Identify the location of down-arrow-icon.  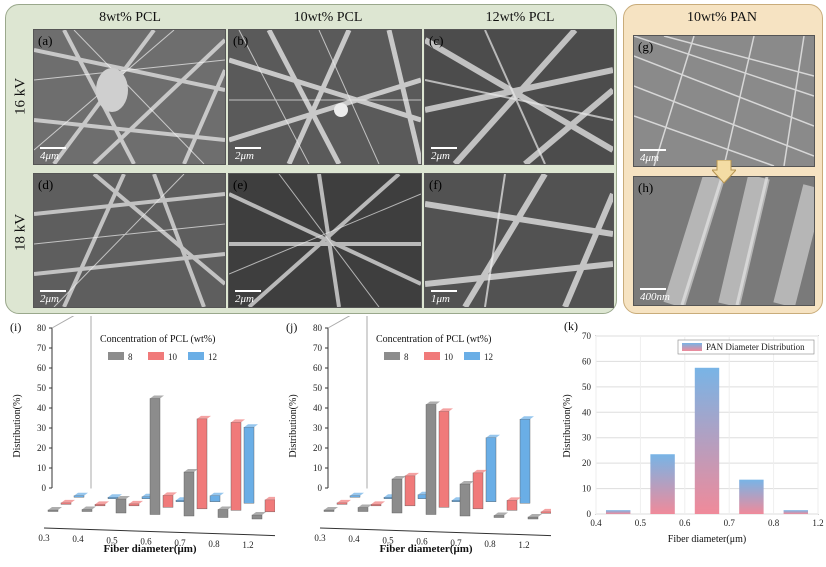
(724, 172).